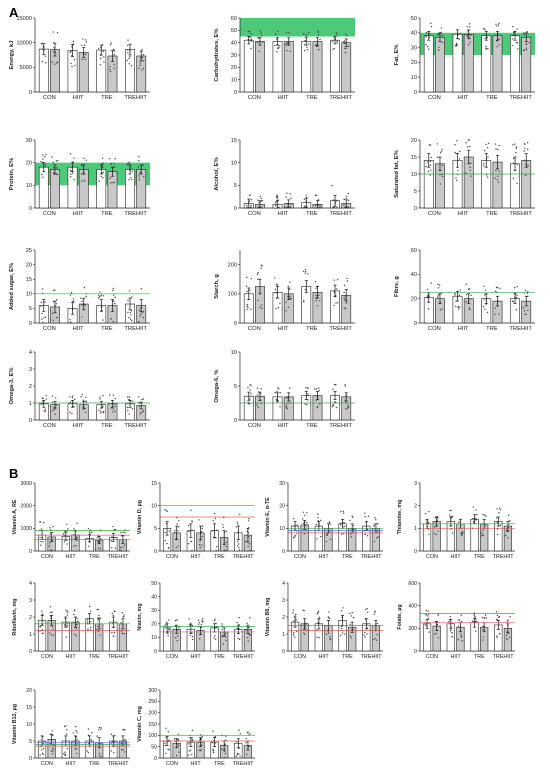  Describe the element at coordinates (504, 657) in the screenshot. I see `x-tick-label: TREHIIT` at that location.